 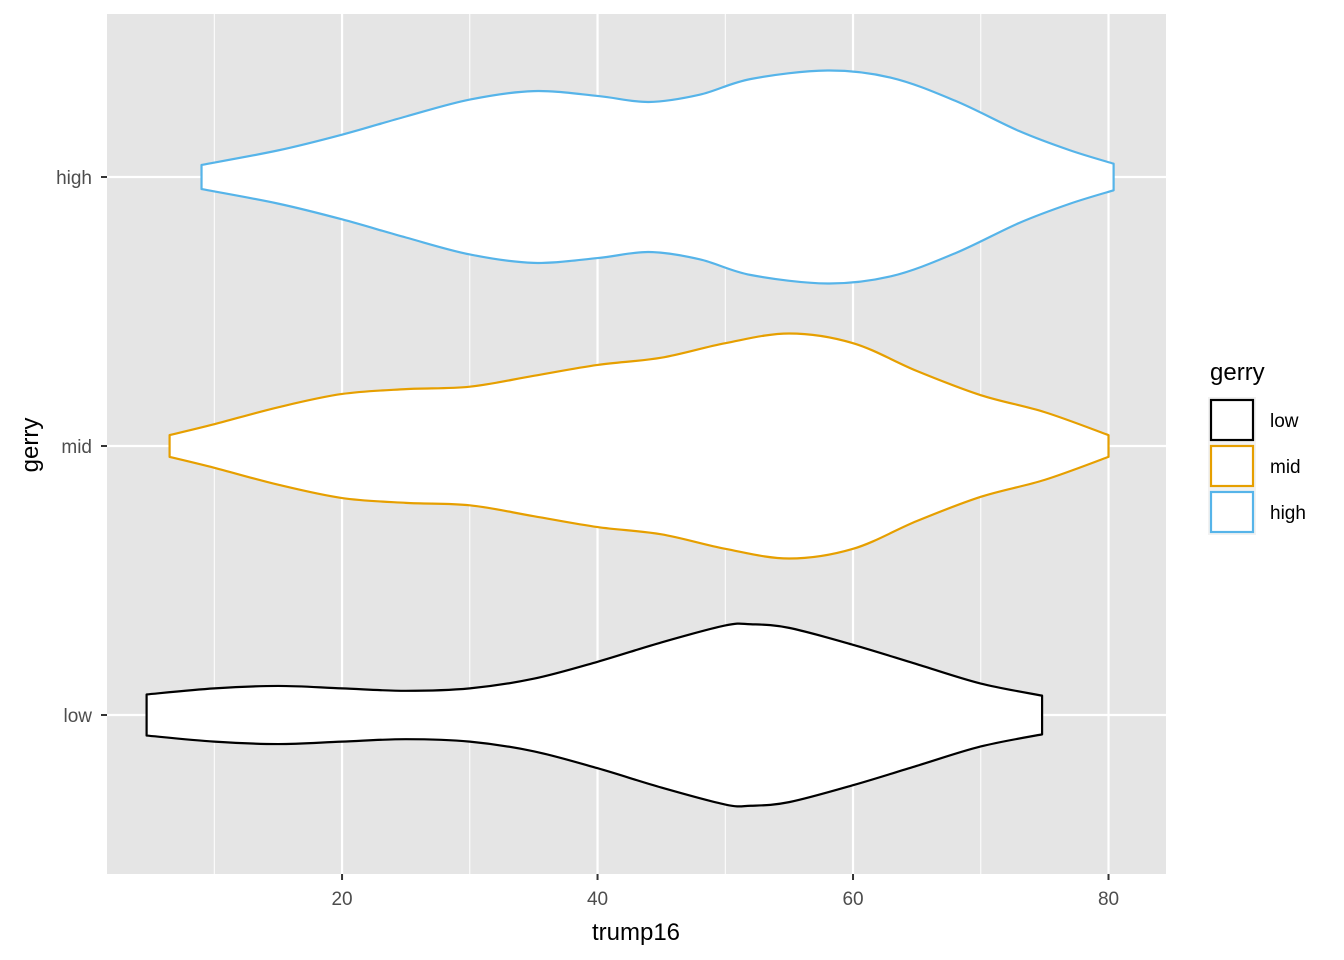 What do you see at coordinates (74, 178) in the screenshot?
I see `y-tick-label: high` at bounding box center [74, 178].